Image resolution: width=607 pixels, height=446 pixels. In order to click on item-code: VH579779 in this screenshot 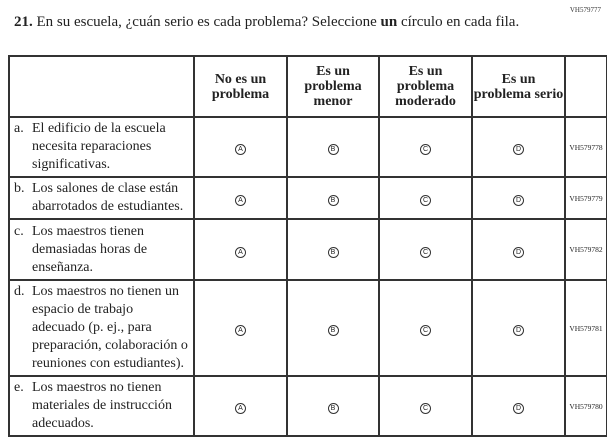, I will do `click(585, 198)`.